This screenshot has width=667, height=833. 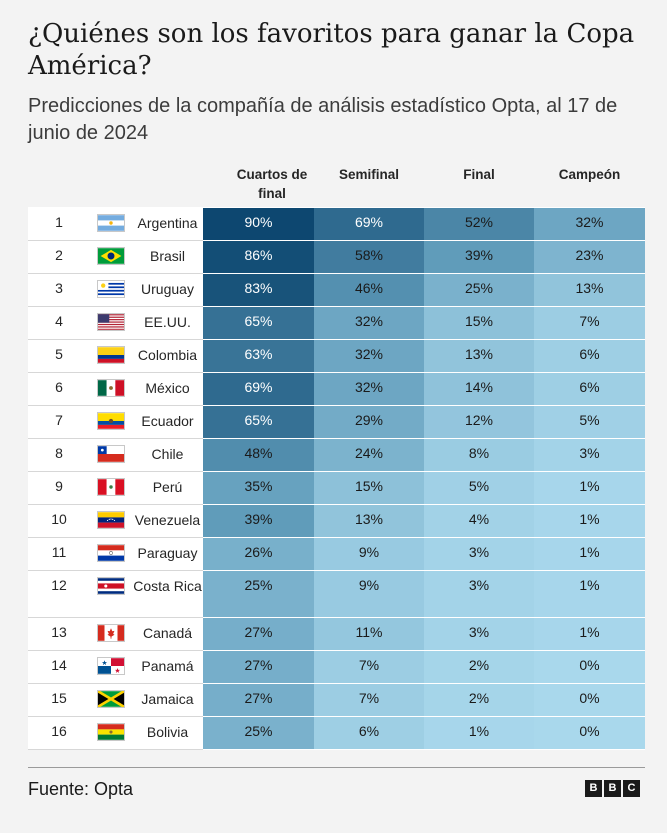 I want to click on column-header-final: Final, so click(x=479, y=174).